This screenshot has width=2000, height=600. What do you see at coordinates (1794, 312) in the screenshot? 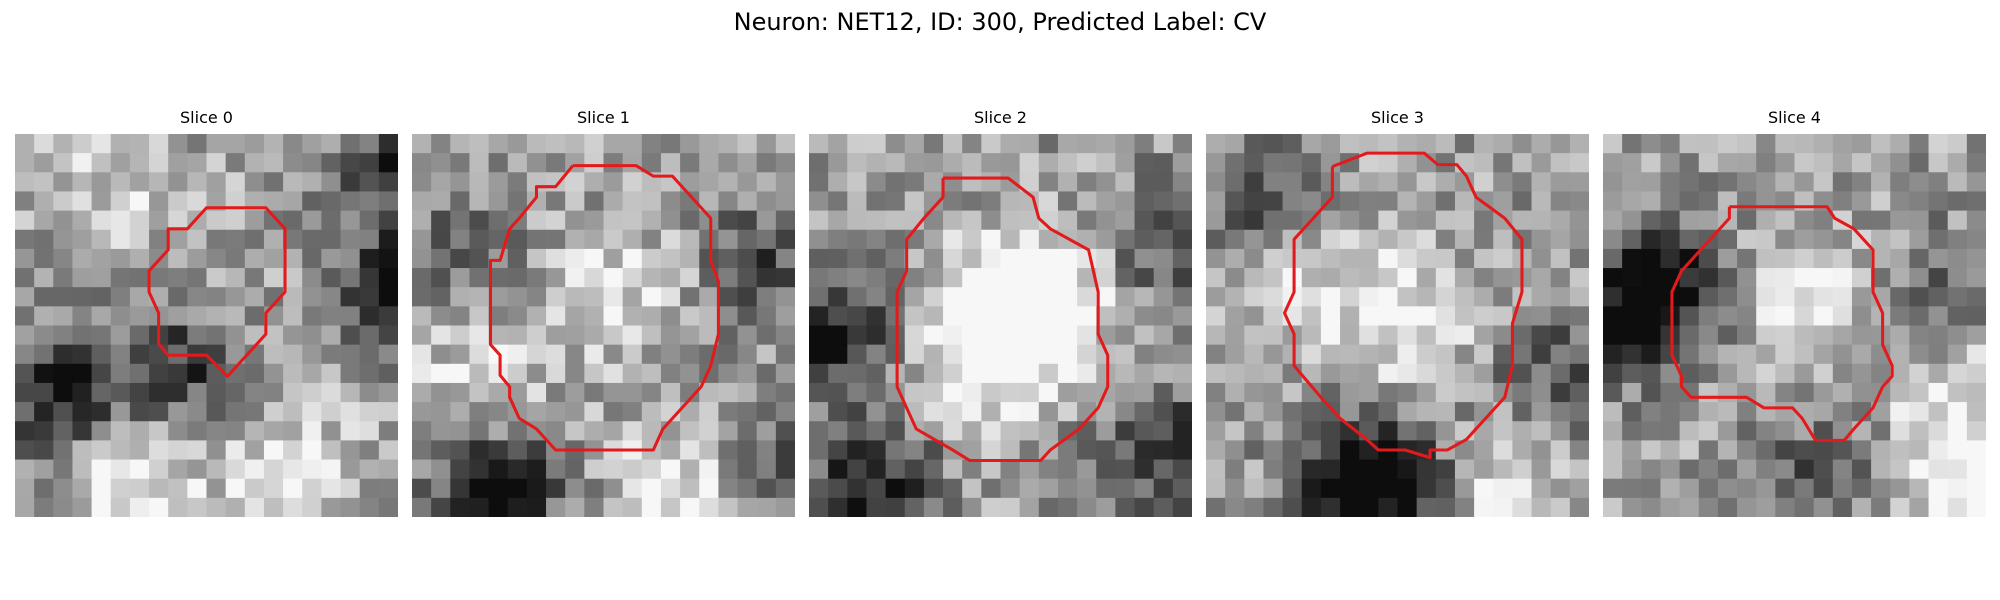
I see `slice-panel-4: Slice 4` at bounding box center [1794, 312].